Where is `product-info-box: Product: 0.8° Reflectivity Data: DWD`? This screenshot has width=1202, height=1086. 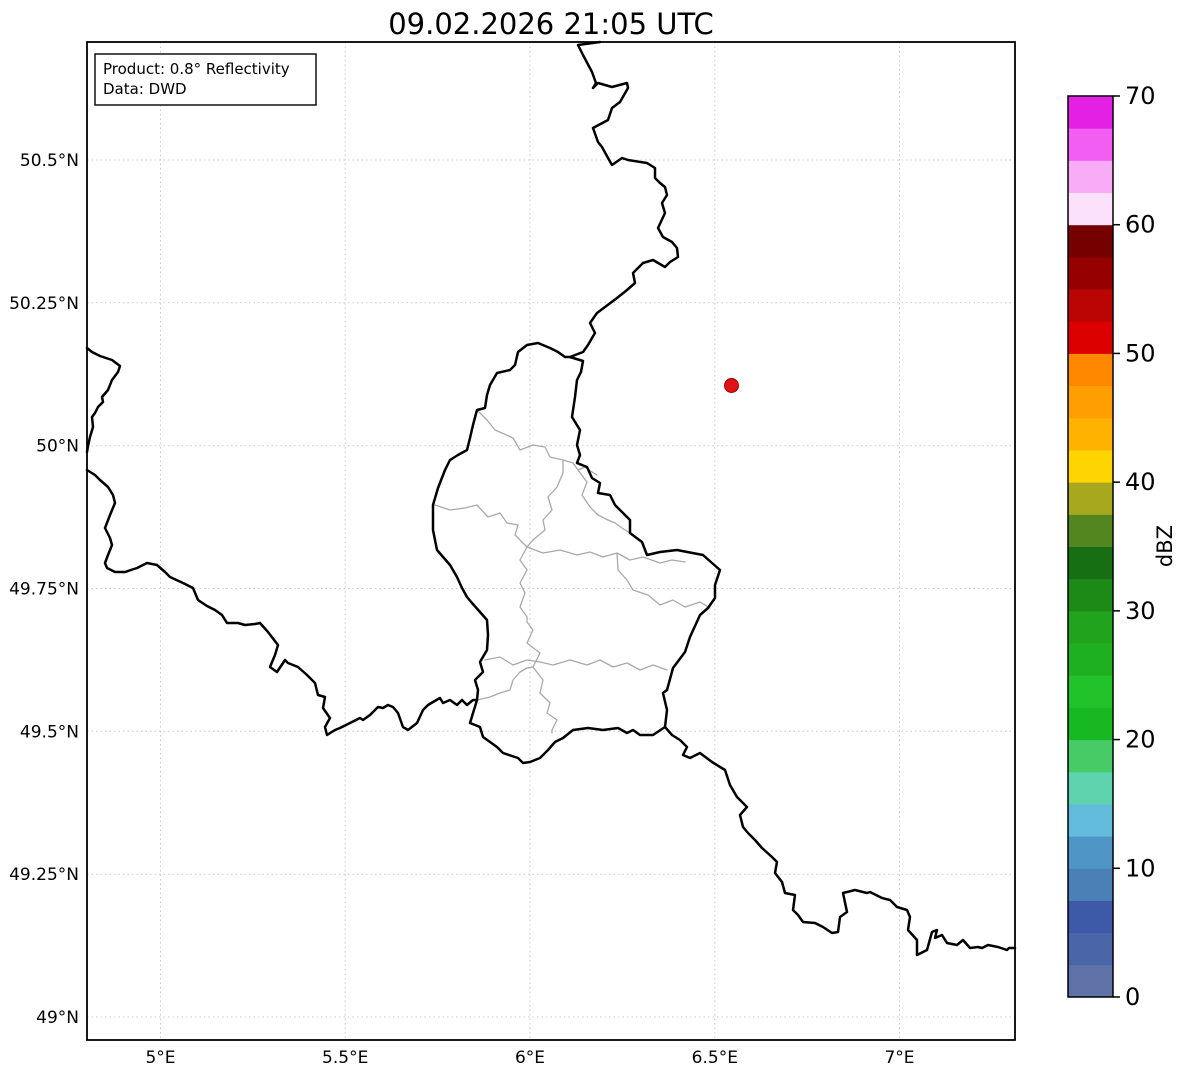 product-info-box: Product: 0.8° Reflectivity Data: DWD is located at coordinates (205, 79).